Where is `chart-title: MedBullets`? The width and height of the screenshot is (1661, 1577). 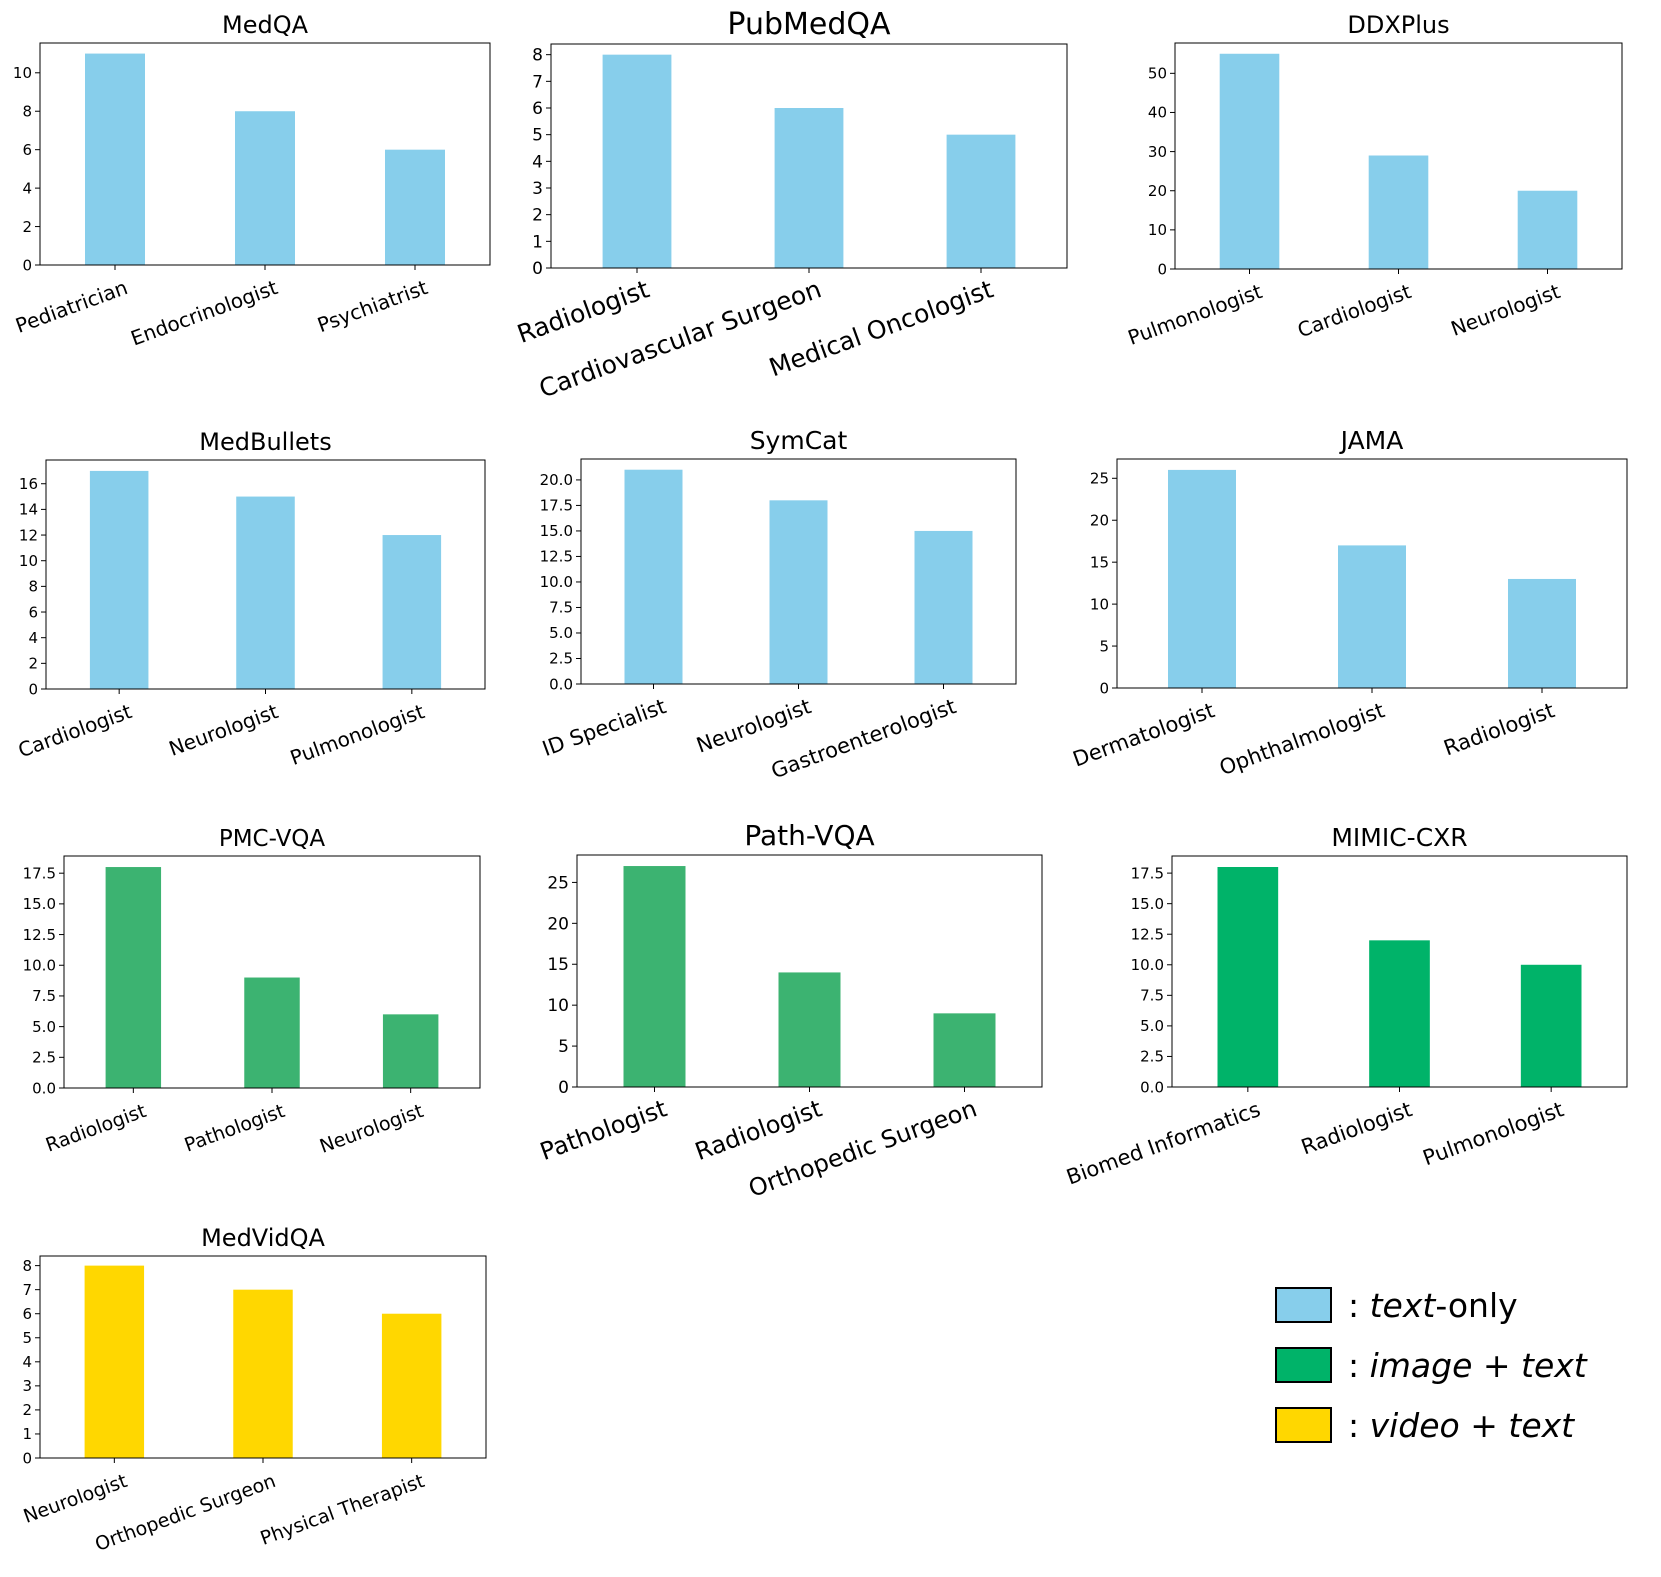 chart-title: MedBullets is located at coordinates (265, 442).